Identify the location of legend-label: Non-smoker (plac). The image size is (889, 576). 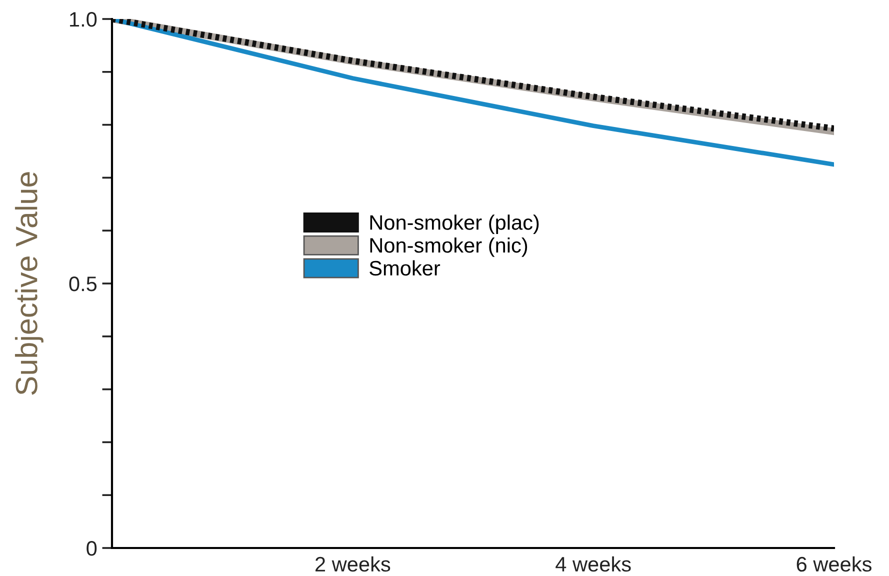
(454, 224).